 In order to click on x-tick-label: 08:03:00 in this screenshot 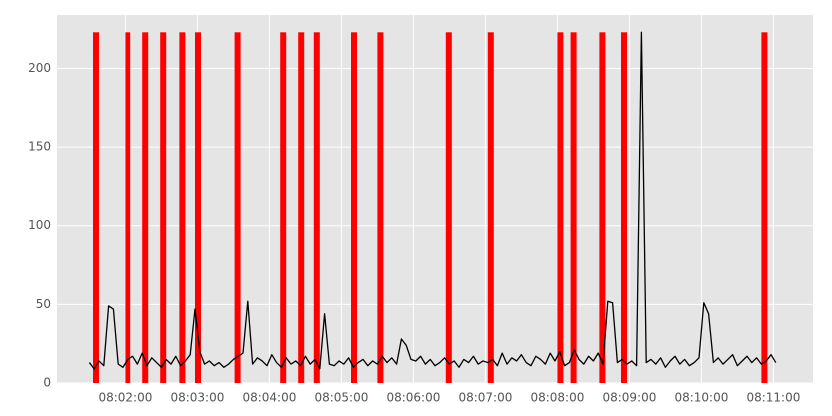, I will do `click(197, 398)`.